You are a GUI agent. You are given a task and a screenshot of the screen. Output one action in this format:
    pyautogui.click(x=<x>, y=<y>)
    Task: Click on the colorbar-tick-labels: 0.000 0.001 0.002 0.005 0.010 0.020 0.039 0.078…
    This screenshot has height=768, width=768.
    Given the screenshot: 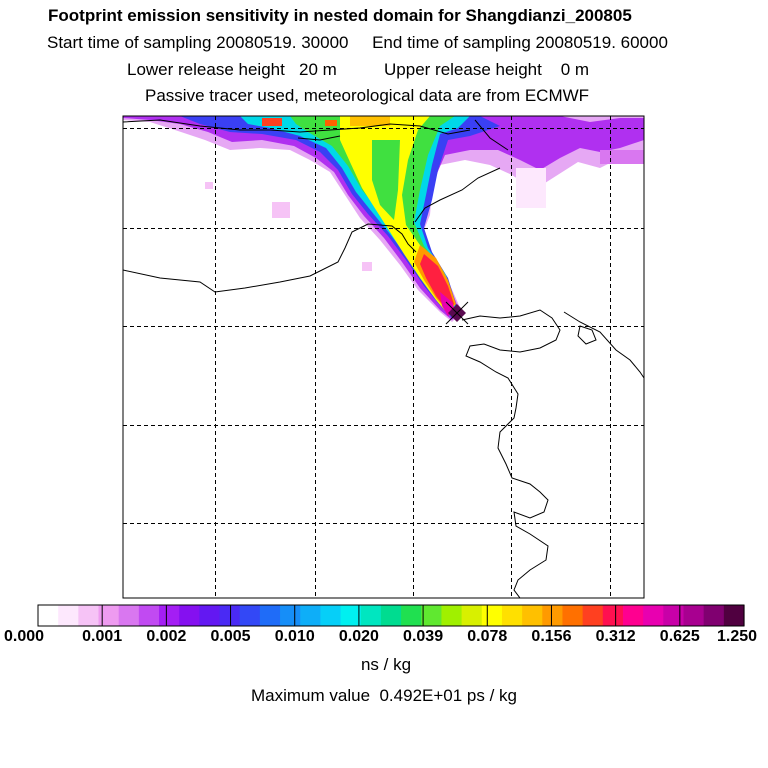 What is the action you would take?
    pyautogui.click(x=384, y=640)
    